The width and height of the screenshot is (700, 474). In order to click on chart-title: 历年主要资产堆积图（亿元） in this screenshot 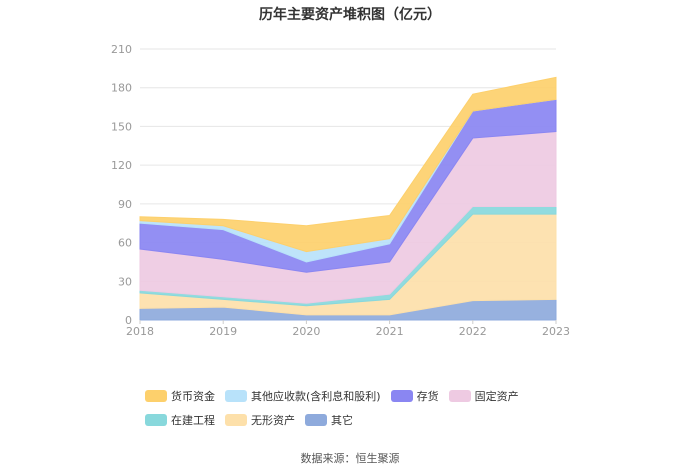, I will do `click(350, 15)`.